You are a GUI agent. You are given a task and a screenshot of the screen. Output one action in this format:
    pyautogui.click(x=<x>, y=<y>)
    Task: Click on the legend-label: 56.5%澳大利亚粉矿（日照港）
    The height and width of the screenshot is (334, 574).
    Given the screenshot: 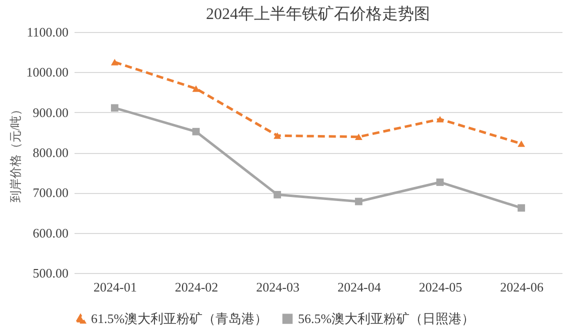 What is the action you would take?
    pyautogui.click(x=386, y=318)
    